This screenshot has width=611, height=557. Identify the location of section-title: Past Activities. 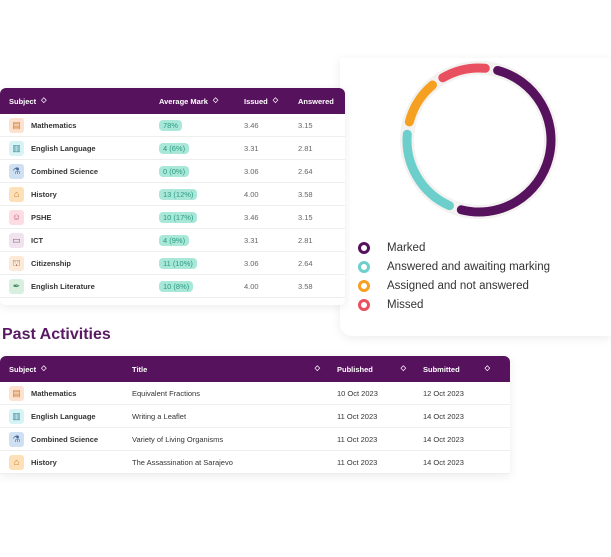
(56, 334).